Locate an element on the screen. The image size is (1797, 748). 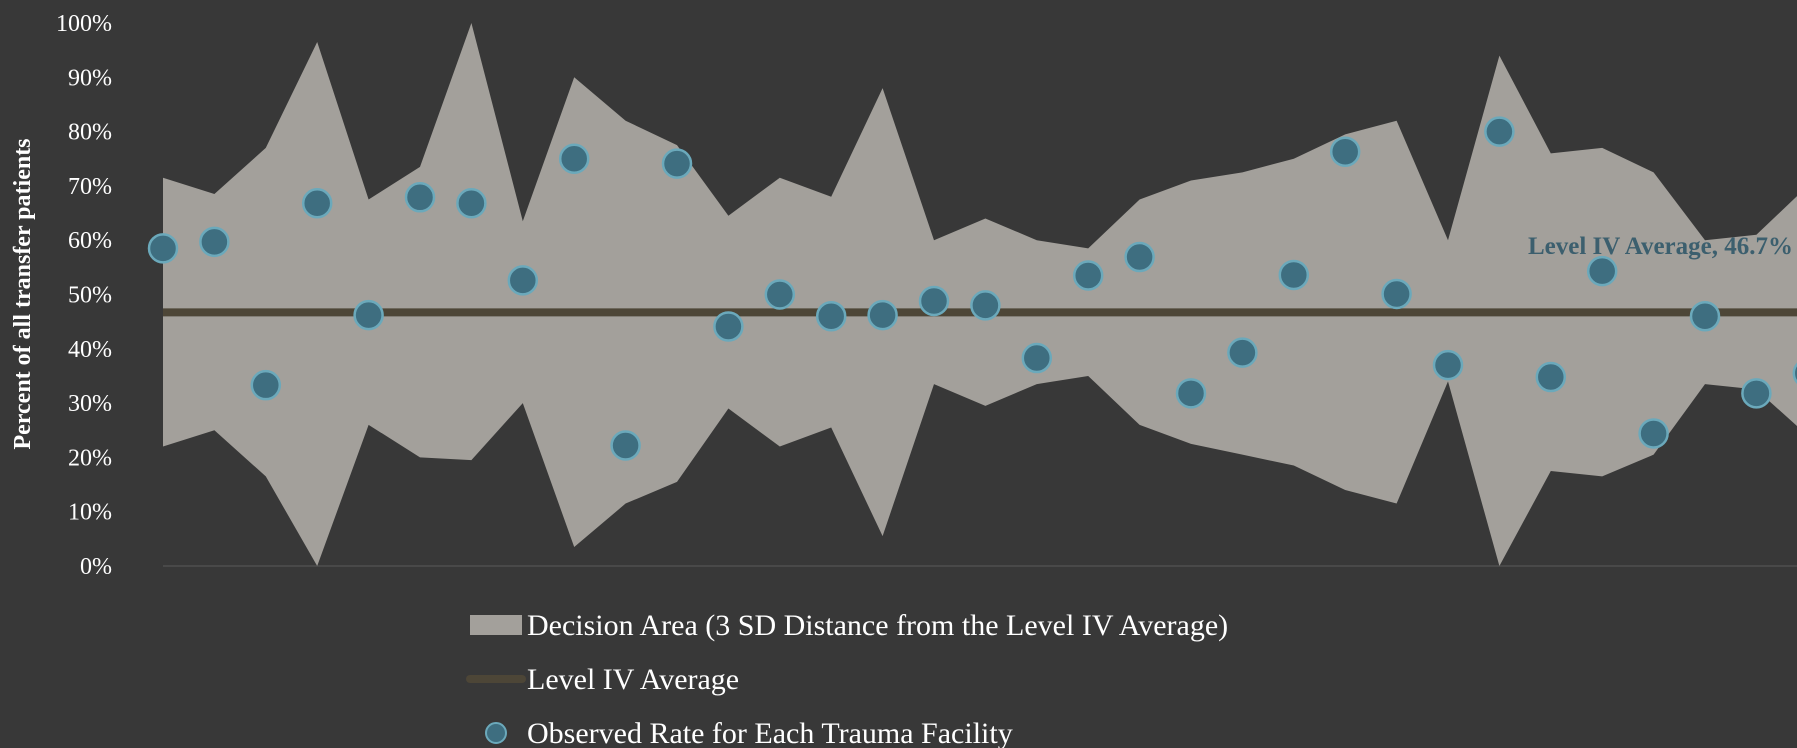
legend-swatch-area is located at coordinates (496, 625).